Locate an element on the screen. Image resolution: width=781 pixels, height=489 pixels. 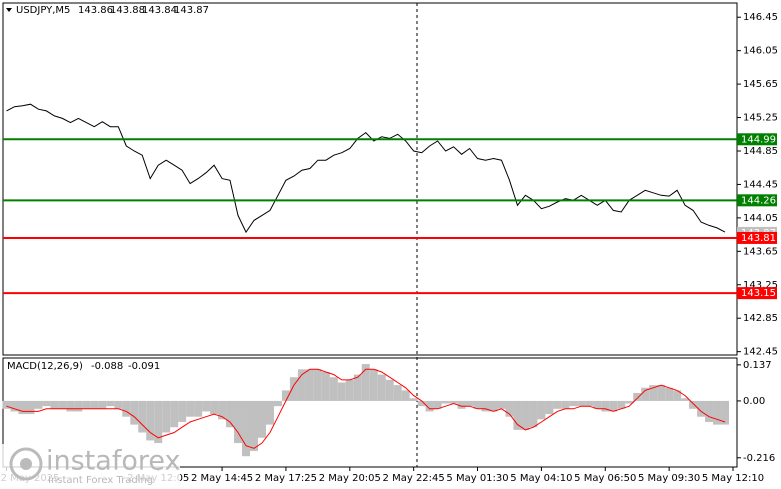
x-tick-label: 2 May 20:05 is located at coordinates (350, 478).